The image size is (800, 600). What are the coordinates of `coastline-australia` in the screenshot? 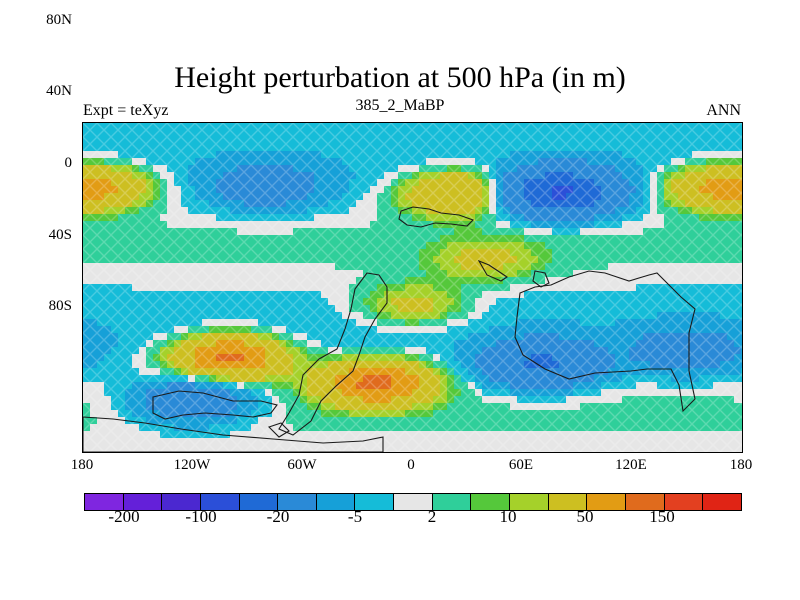 It's located at (605, 341).